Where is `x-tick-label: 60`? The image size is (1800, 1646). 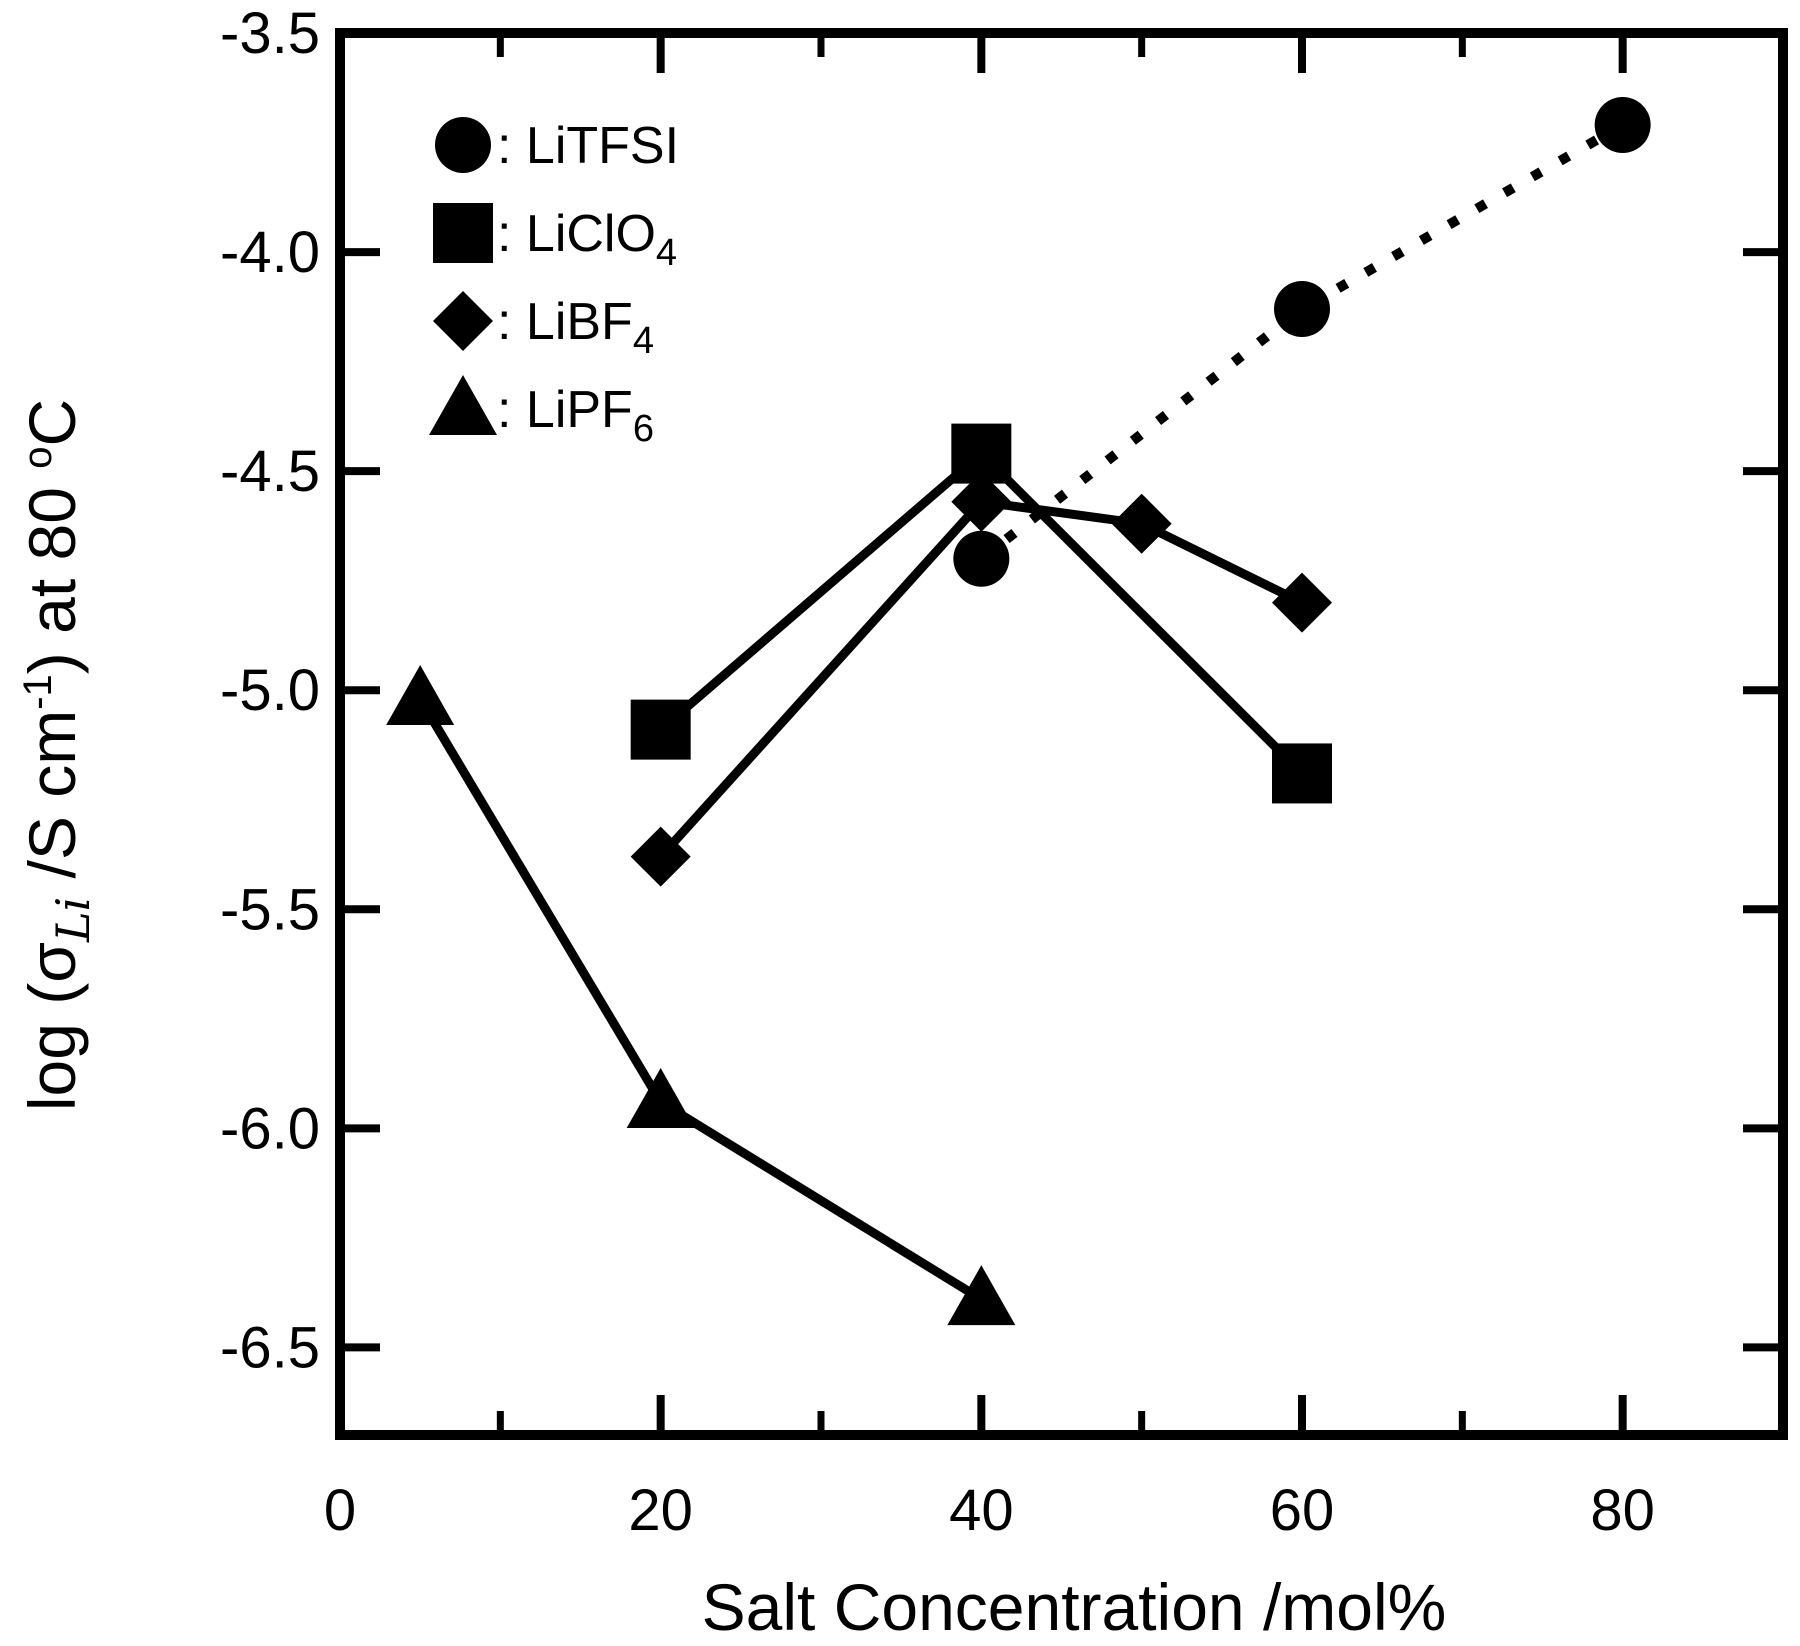 x-tick-label: 60 is located at coordinates (1302, 1510).